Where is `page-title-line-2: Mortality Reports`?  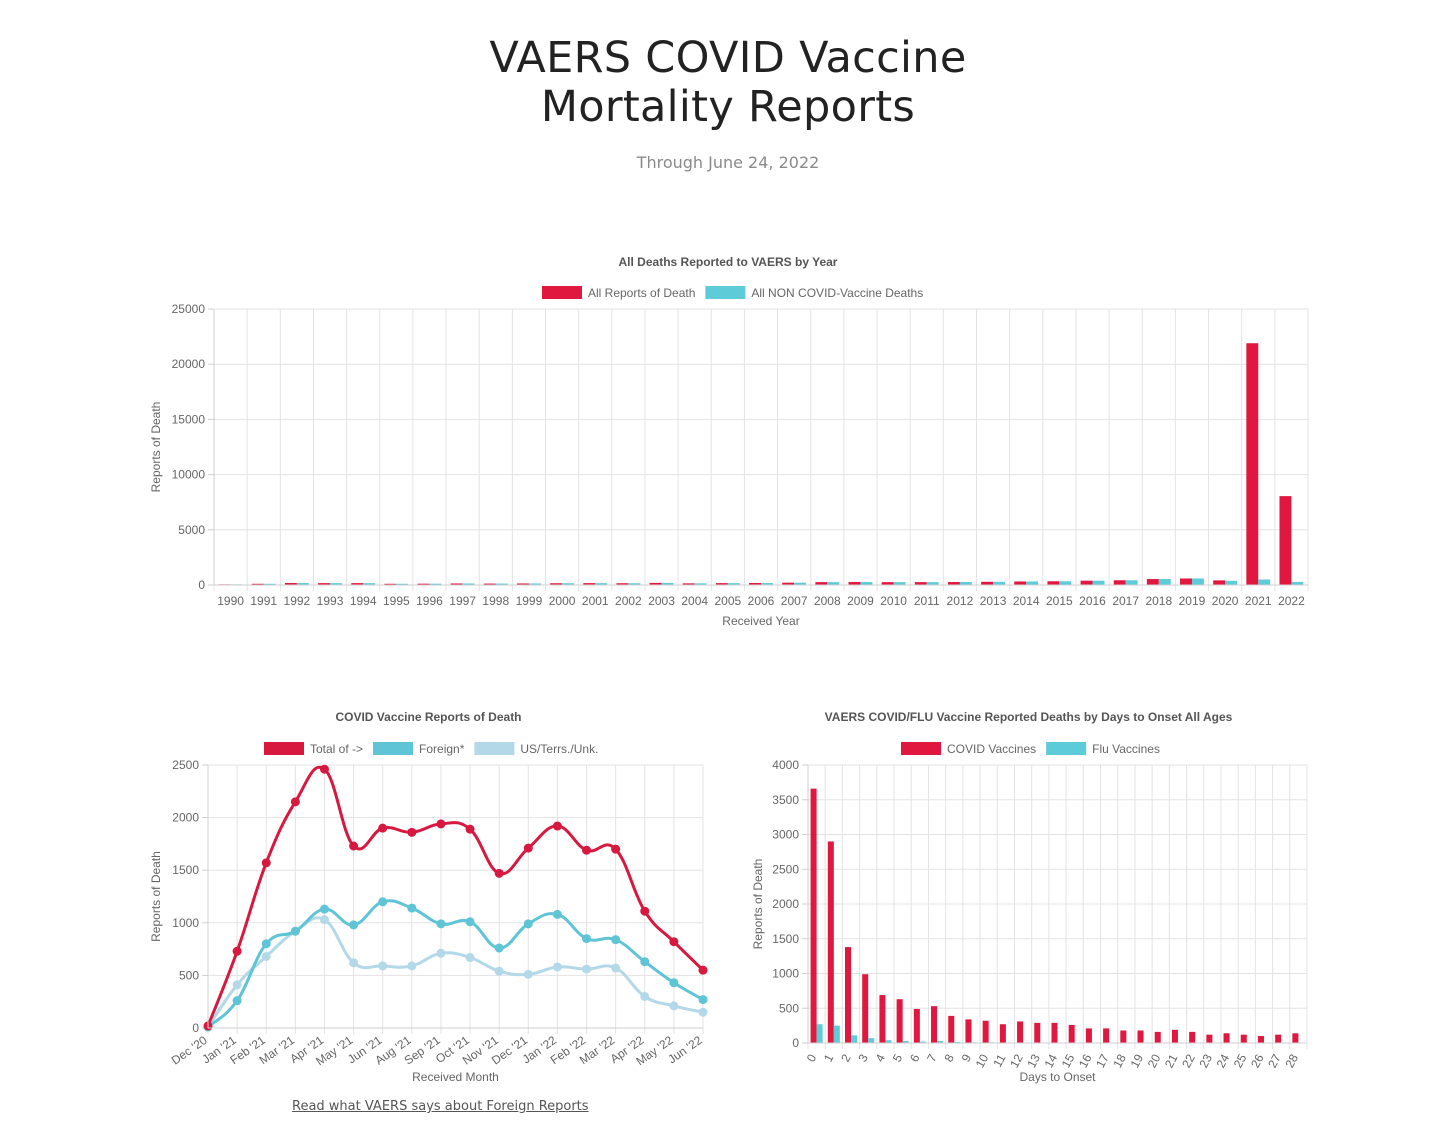
page-title-line-2: Mortality Reports is located at coordinates (728, 107).